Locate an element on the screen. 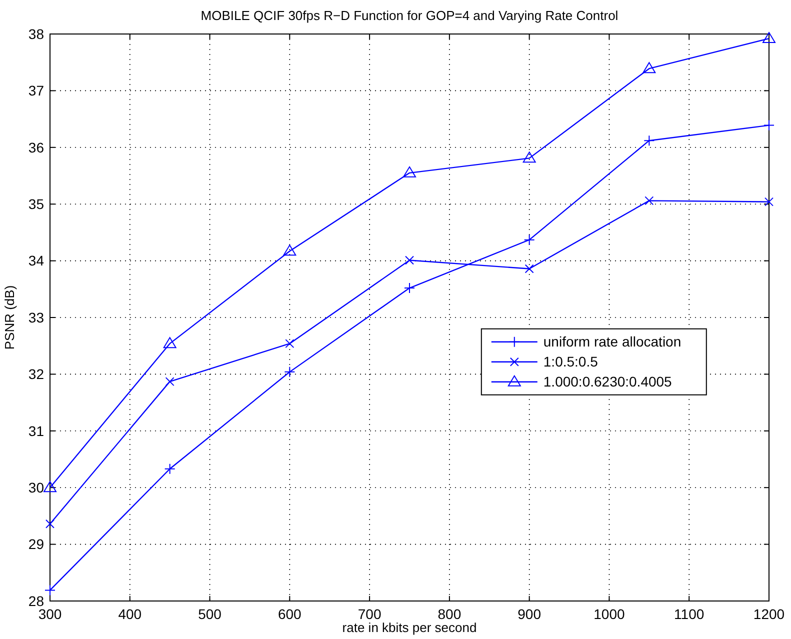  y-tick-label: 35 is located at coordinates (36, 204).